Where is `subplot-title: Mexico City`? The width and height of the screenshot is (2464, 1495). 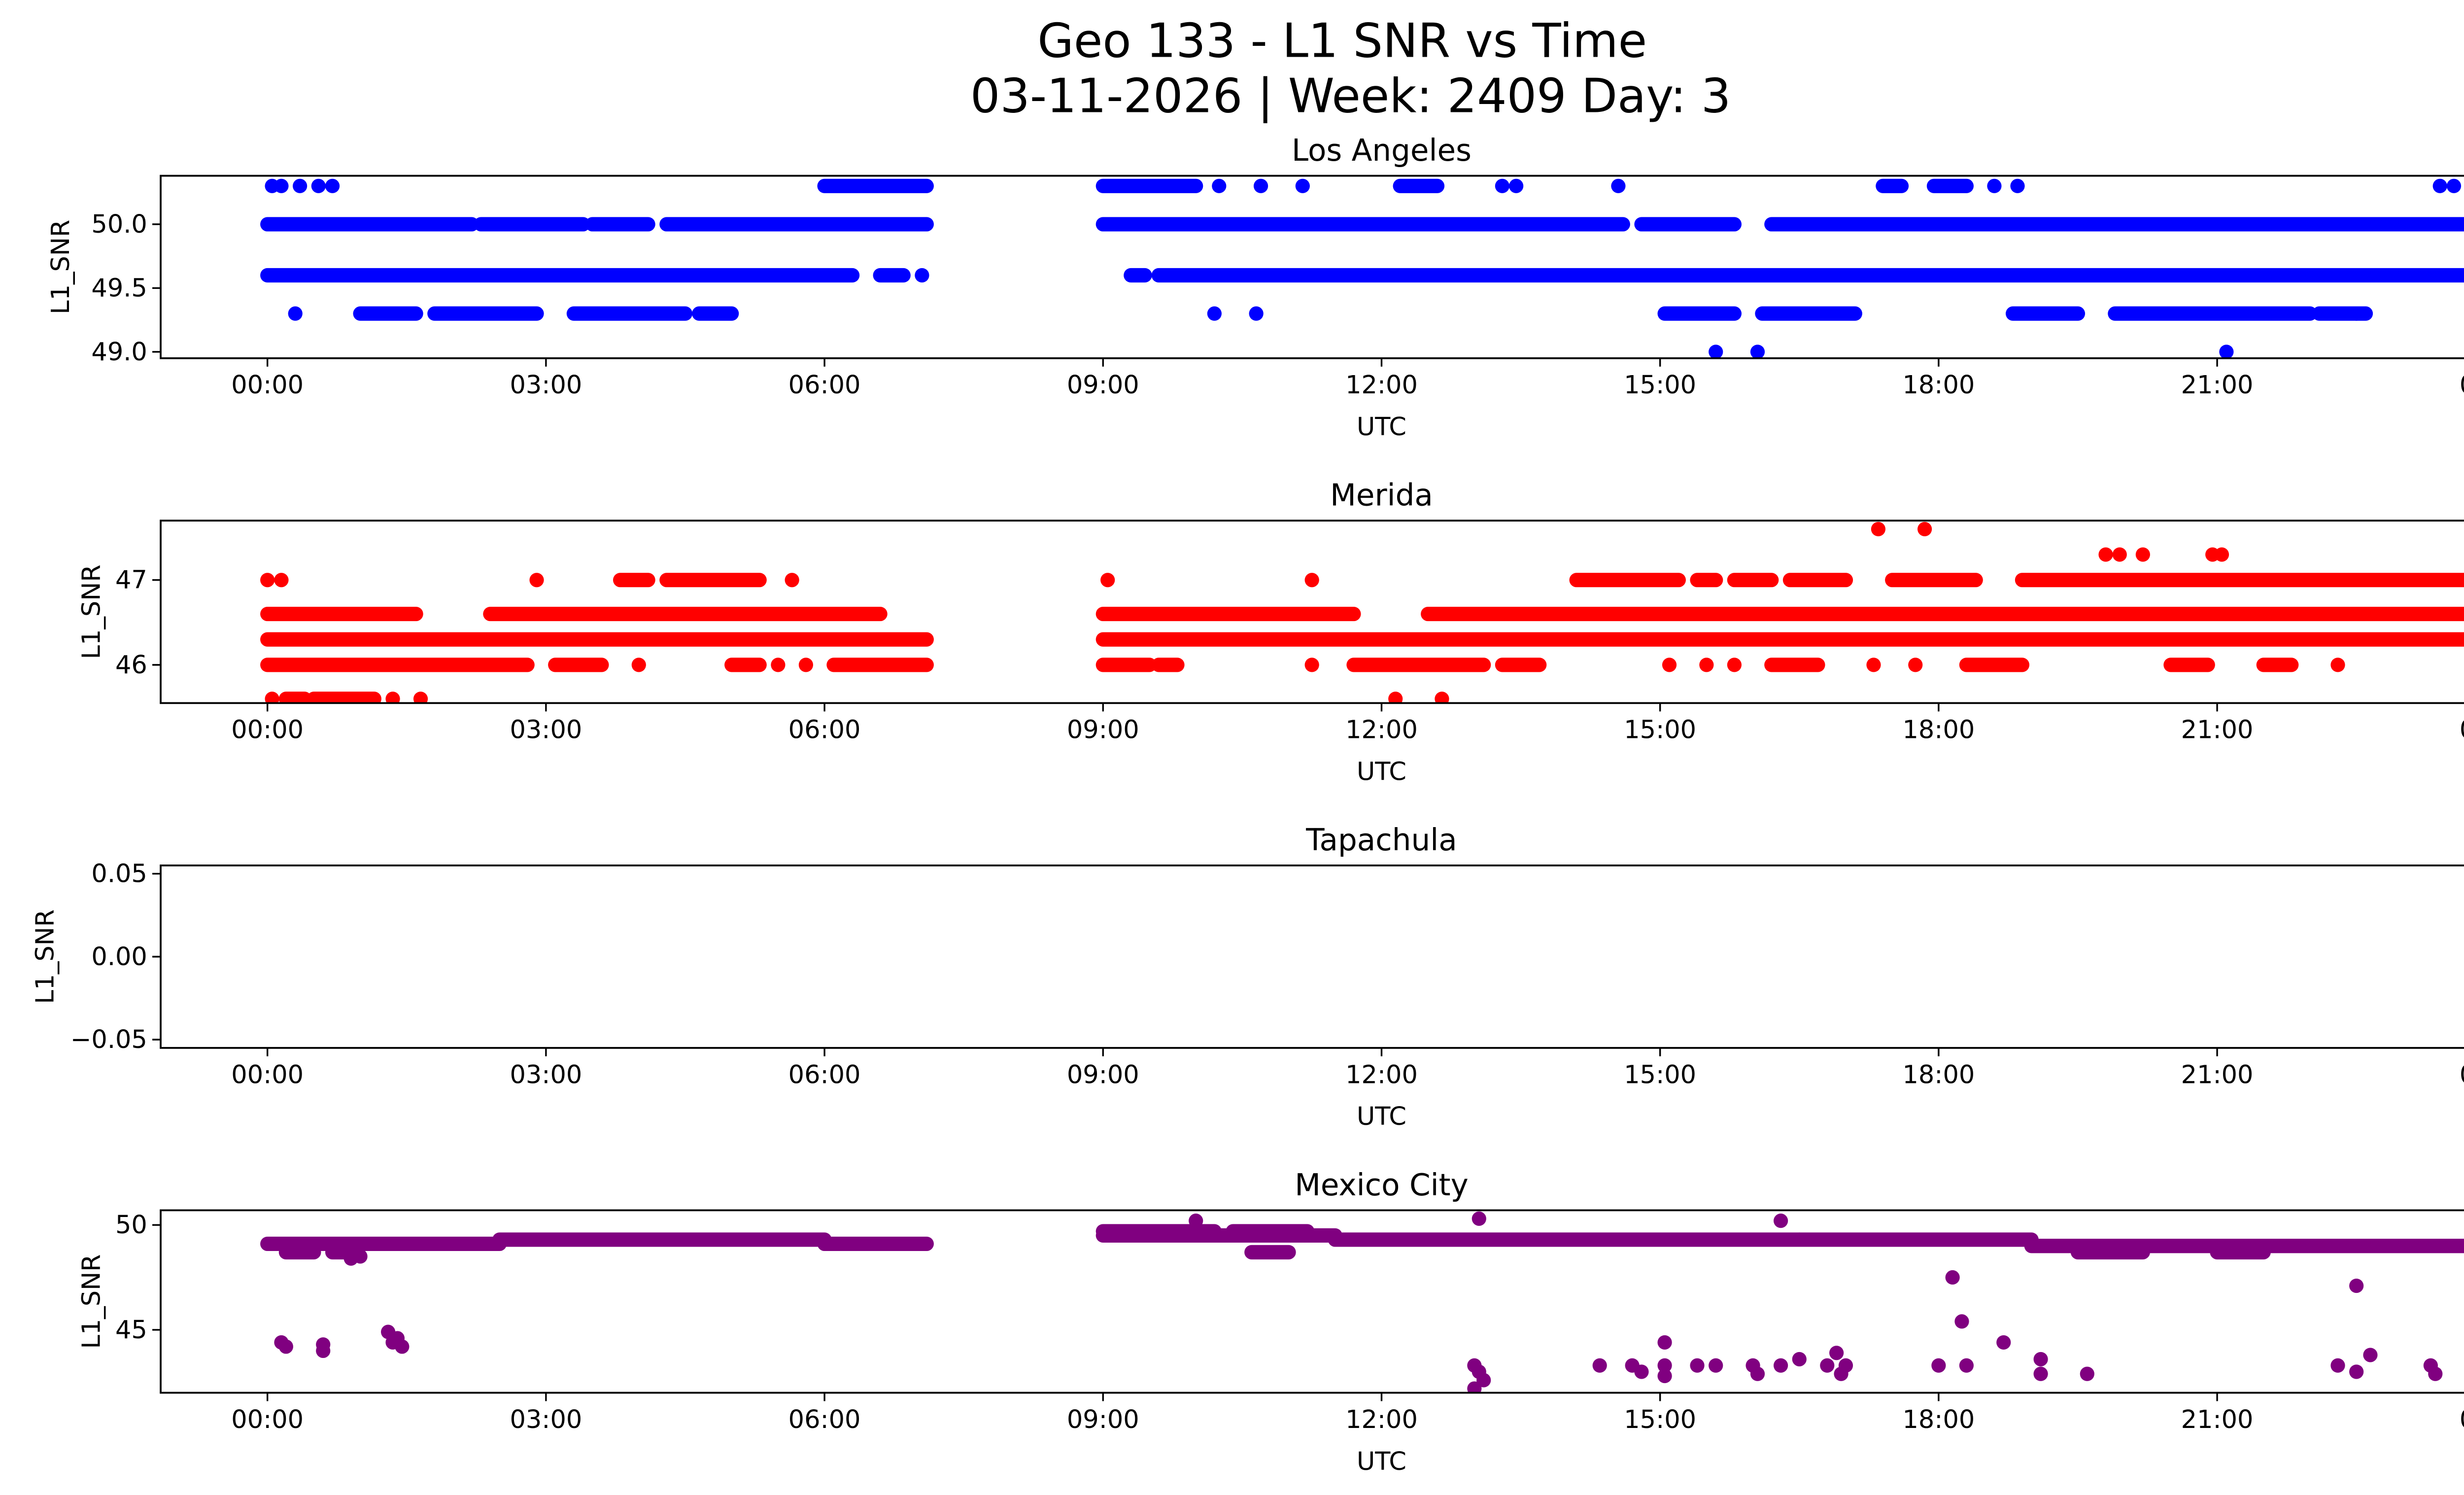
subplot-title: Mexico City is located at coordinates (1382, 1185).